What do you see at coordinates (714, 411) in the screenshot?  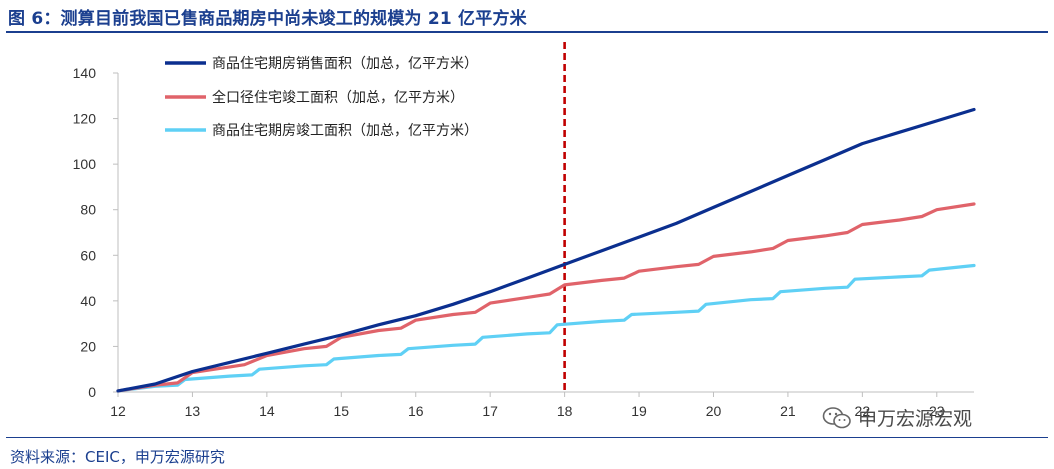 I see `x-tick-label: 20` at bounding box center [714, 411].